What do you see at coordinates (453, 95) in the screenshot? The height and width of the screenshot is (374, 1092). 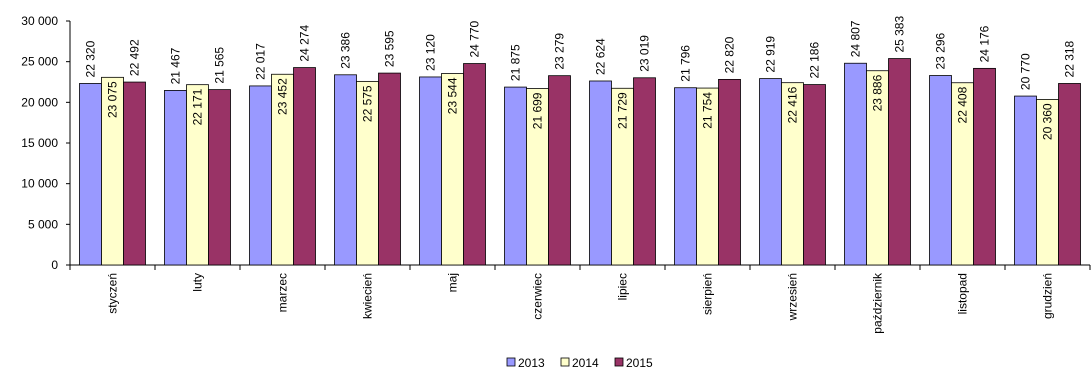 I see `data-label: 23 544` at bounding box center [453, 95].